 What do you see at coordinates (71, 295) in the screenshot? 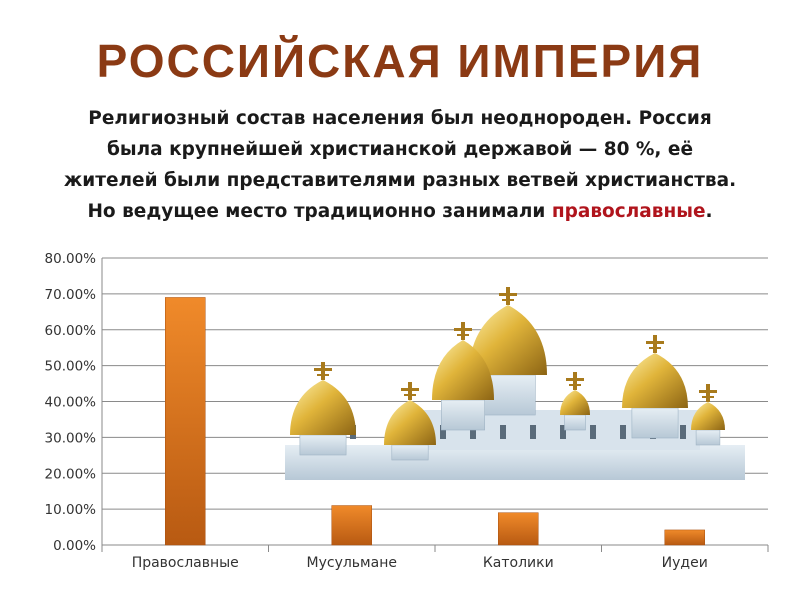
I see `y-tick-label: 70.00%` at bounding box center [71, 295].